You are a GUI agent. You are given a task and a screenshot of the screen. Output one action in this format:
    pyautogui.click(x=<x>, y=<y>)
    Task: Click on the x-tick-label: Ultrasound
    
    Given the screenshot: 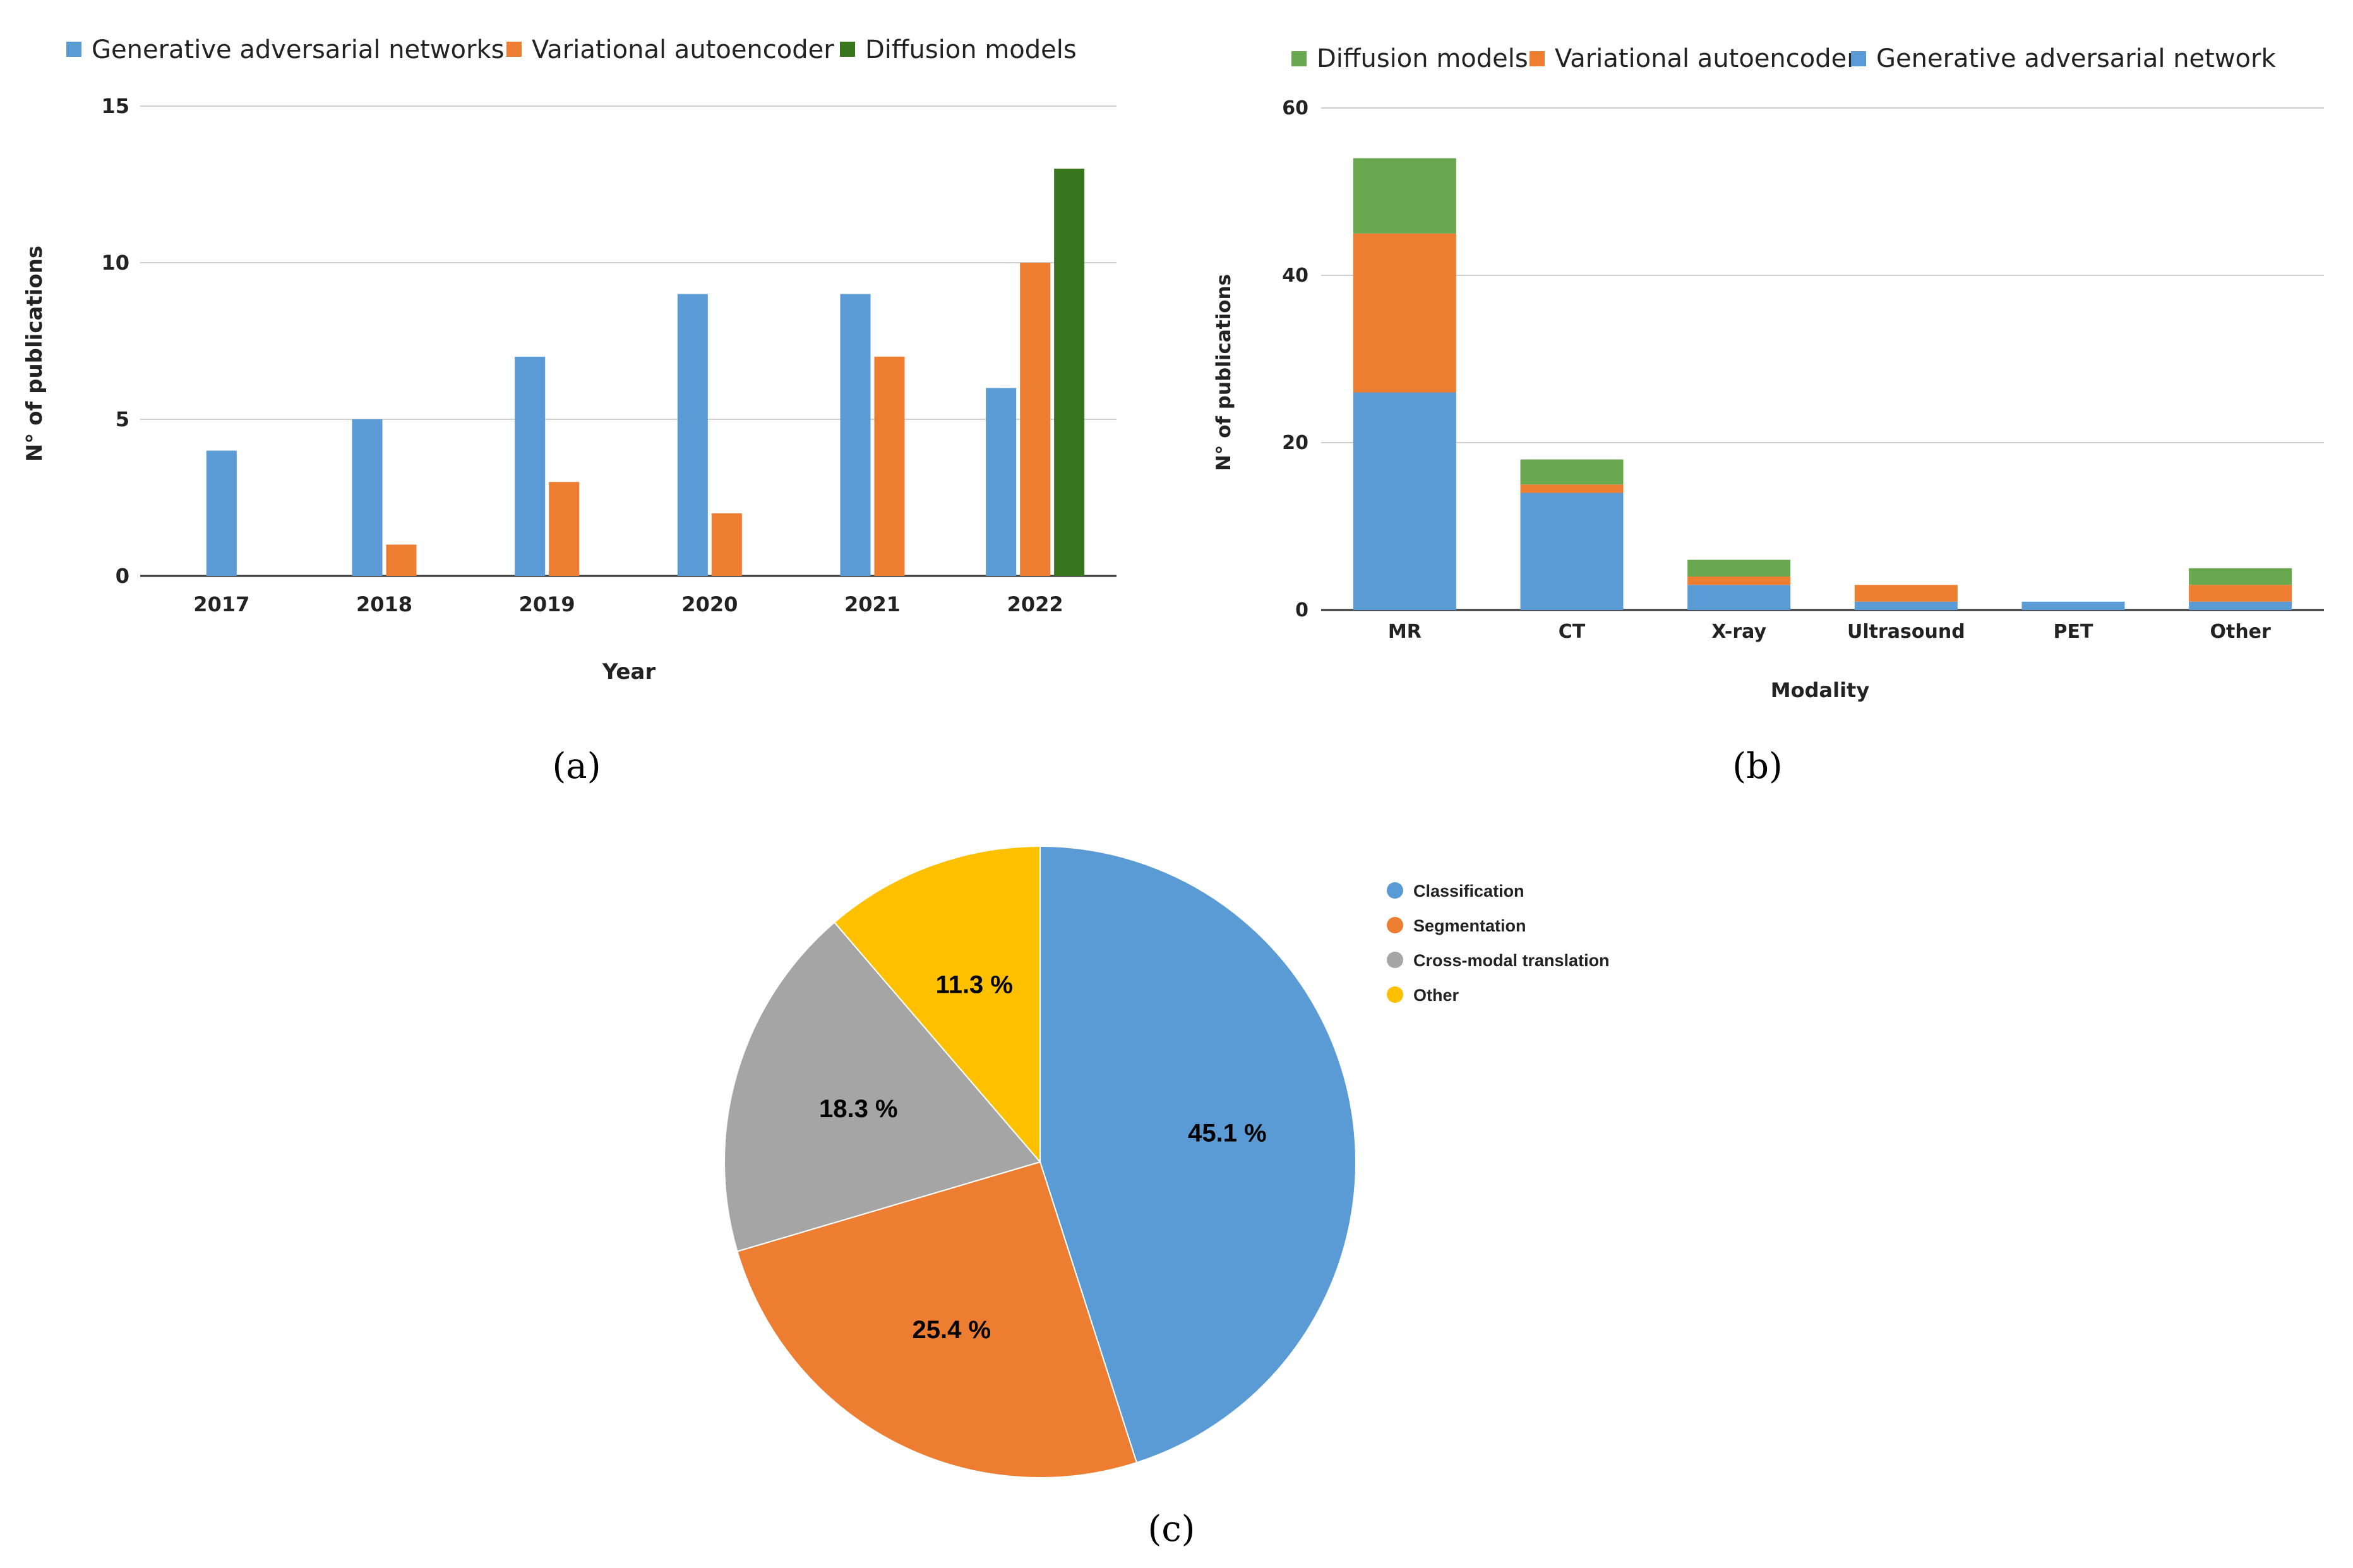 What is the action you would take?
    pyautogui.click(x=1906, y=632)
    